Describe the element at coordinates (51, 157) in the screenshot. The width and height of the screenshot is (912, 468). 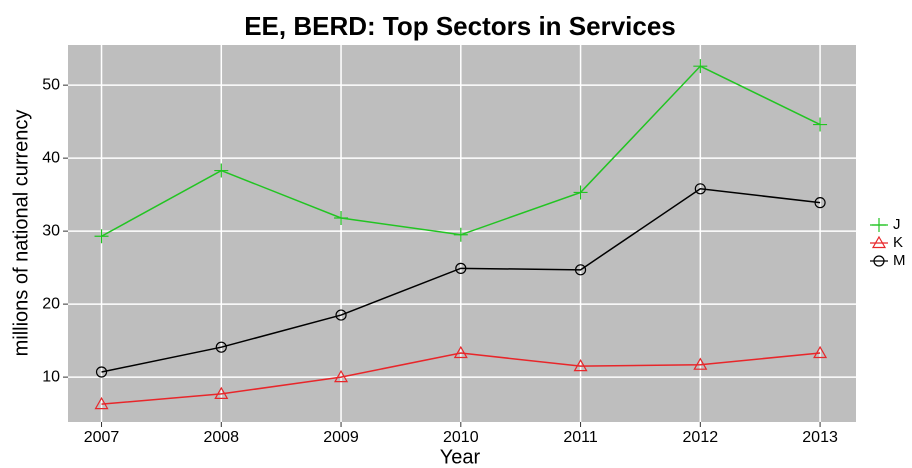
I see `y-tick-label: 40` at that location.